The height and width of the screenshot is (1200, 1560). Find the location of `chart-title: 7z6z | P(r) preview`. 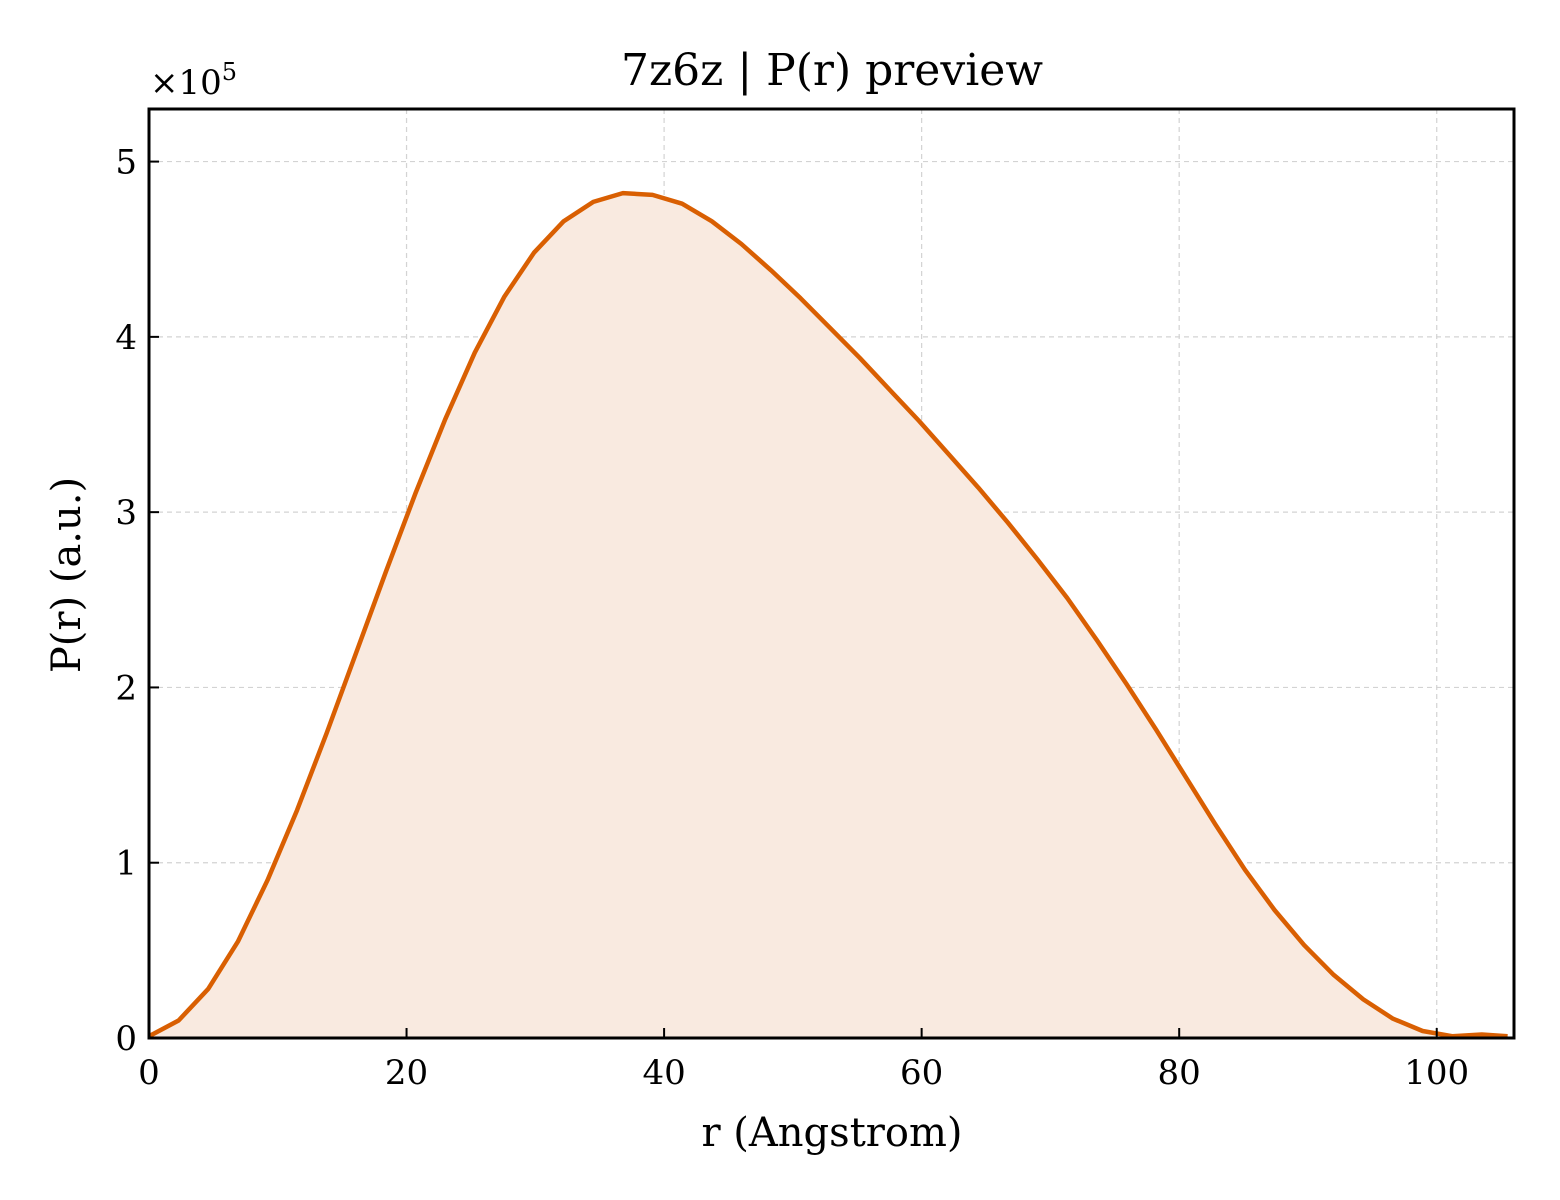

chart-title: 7z6z | P(r) preview is located at coordinates (832, 70).